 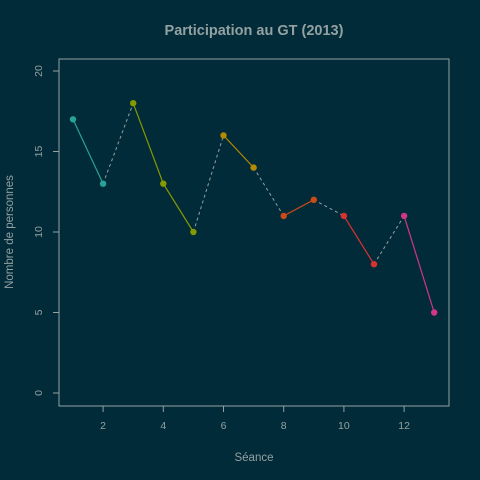 What do you see at coordinates (224, 426) in the screenshot?
I see `x-tick-label: 6` at bounding box center [224, 426].